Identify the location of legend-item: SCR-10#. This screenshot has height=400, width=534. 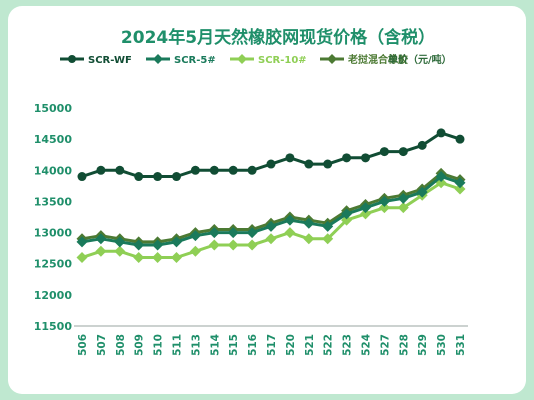
(268, 60).